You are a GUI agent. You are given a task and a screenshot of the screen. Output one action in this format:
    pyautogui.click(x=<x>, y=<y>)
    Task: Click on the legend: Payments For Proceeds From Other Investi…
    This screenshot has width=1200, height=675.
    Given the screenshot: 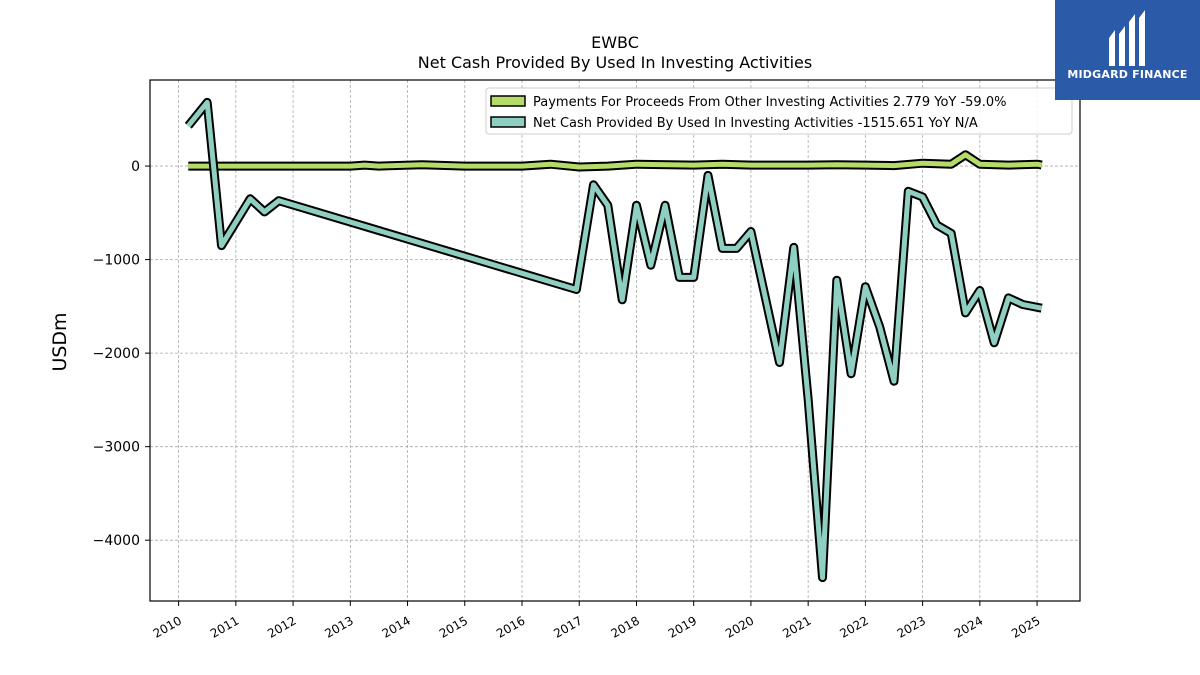 What is the action you would take?
    pyautogui.click(x=779, y=111)
    